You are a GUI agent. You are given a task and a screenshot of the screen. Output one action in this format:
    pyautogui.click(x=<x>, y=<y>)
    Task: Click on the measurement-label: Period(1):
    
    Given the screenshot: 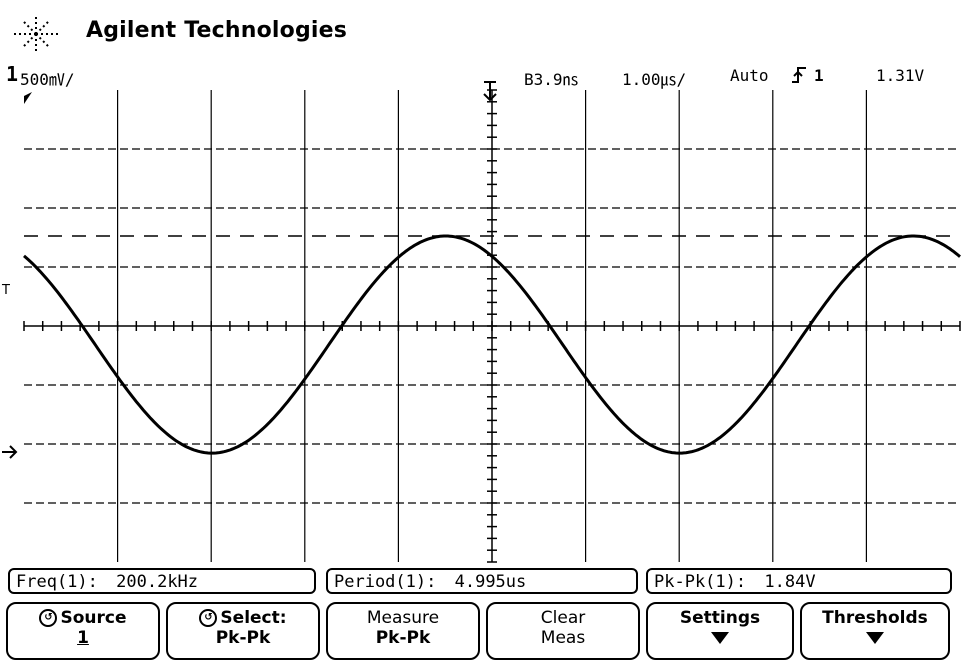 What is the action you would take?
    pyautogui.click(x=385, y=582)
    